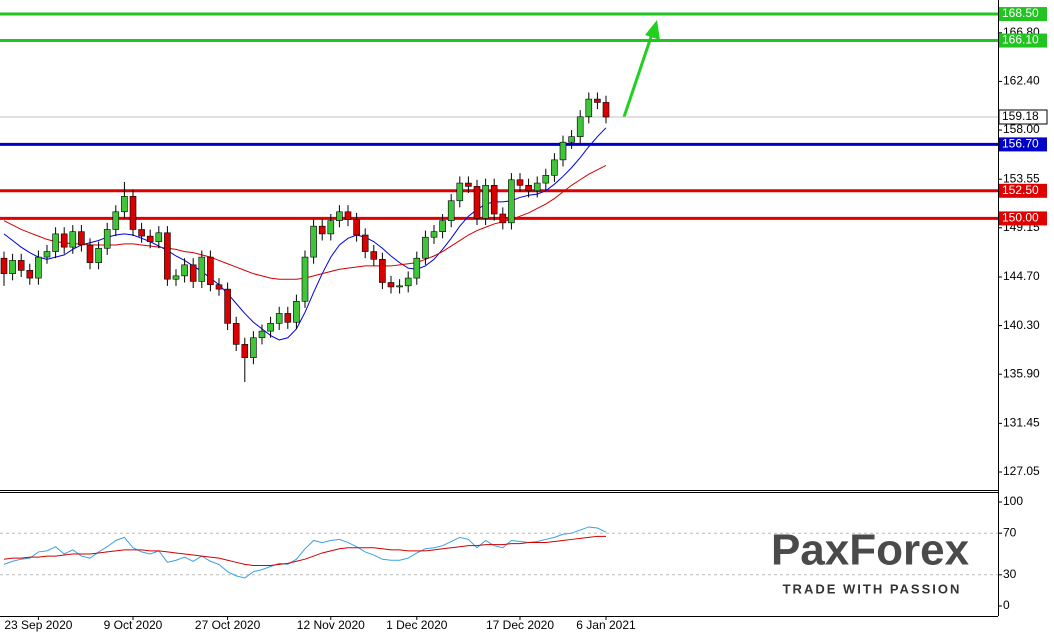 The width and height of the screenshot is (1054, 638). What do you see at coordinates (1021, 471) in the screenshot?
I see `y-tick-label: 127.05` at bounding box center [1021, 471].